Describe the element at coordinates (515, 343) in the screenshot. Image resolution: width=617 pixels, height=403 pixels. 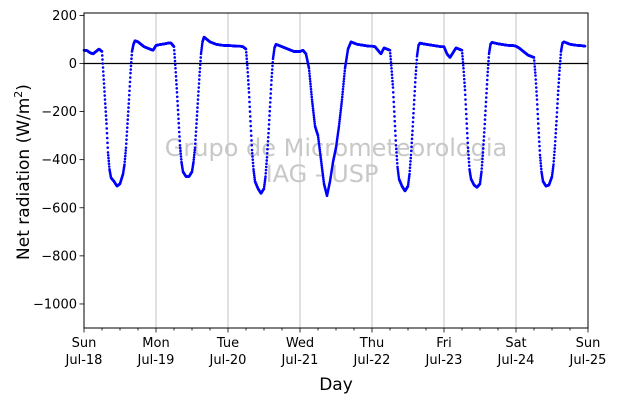
I see `x-tick-day-6: Sat` at that location.